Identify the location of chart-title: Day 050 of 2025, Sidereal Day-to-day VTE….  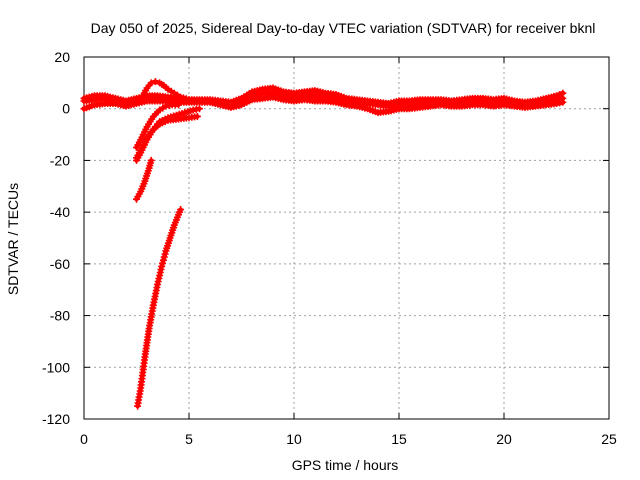
(343, 28).